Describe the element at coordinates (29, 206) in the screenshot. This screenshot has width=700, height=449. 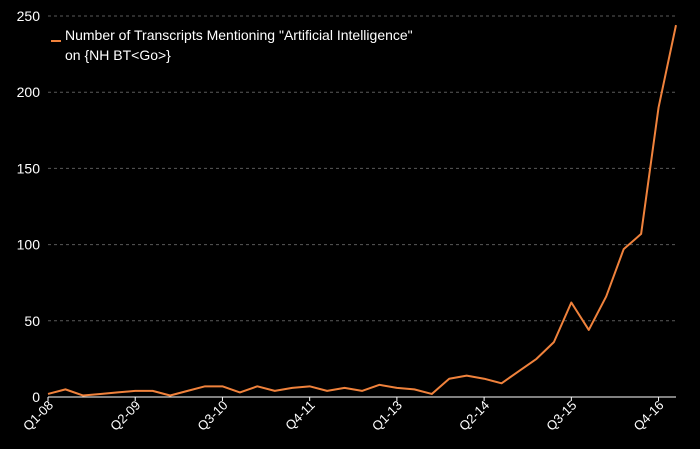
I see `y-axis-ticks: 0 50 100 150 200 250` at that location.